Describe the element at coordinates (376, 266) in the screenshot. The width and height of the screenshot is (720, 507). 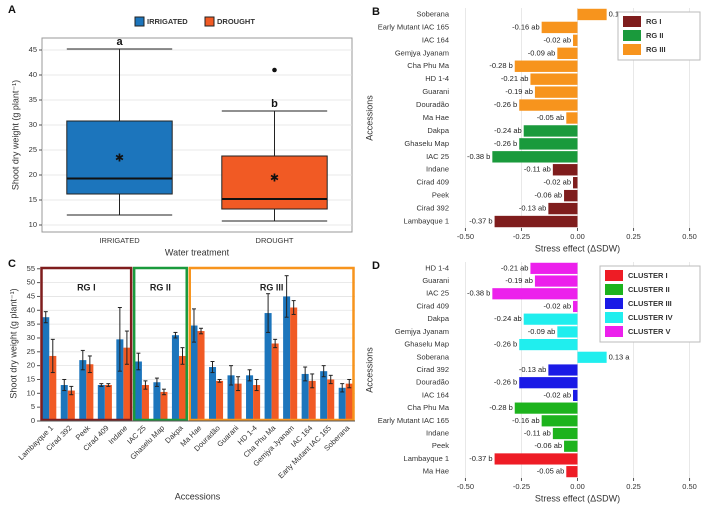
I see `panel-letter: D` at that location.